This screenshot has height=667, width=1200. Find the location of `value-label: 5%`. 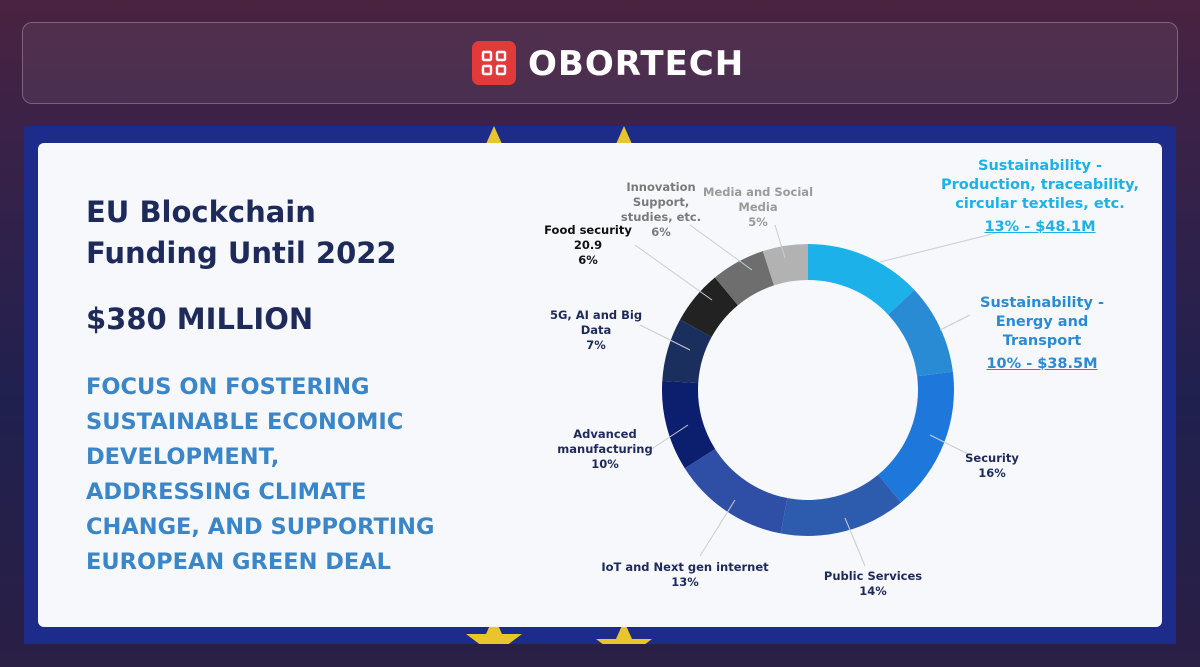

value-label: 5% is located at coordinates (758, 222).